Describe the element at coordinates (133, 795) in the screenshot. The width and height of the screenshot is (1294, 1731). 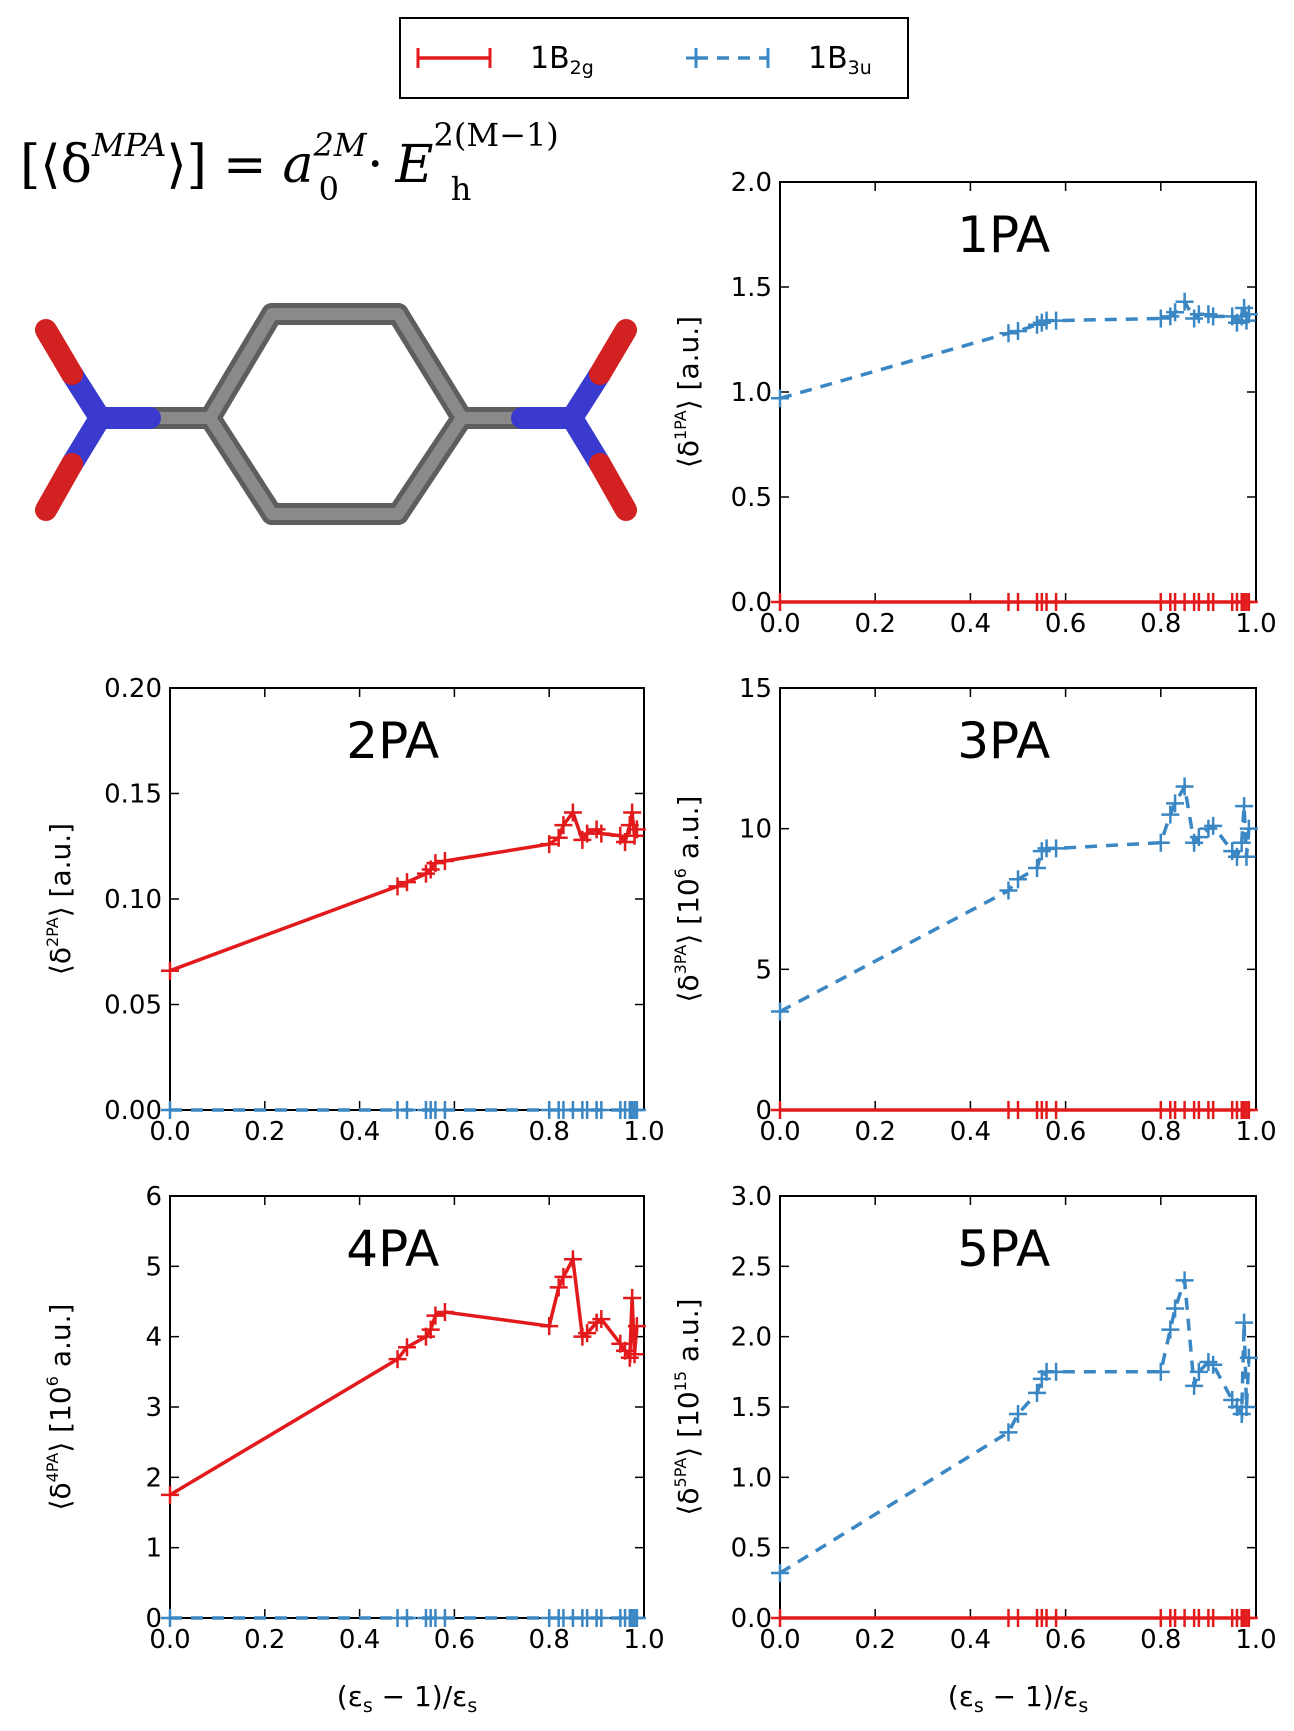
I see `y-tick-label: 0.15` at that location.